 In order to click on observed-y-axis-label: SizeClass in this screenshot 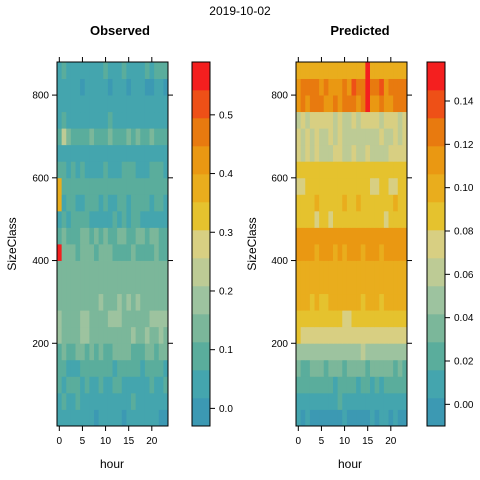, I will do `click(12, 243)`.